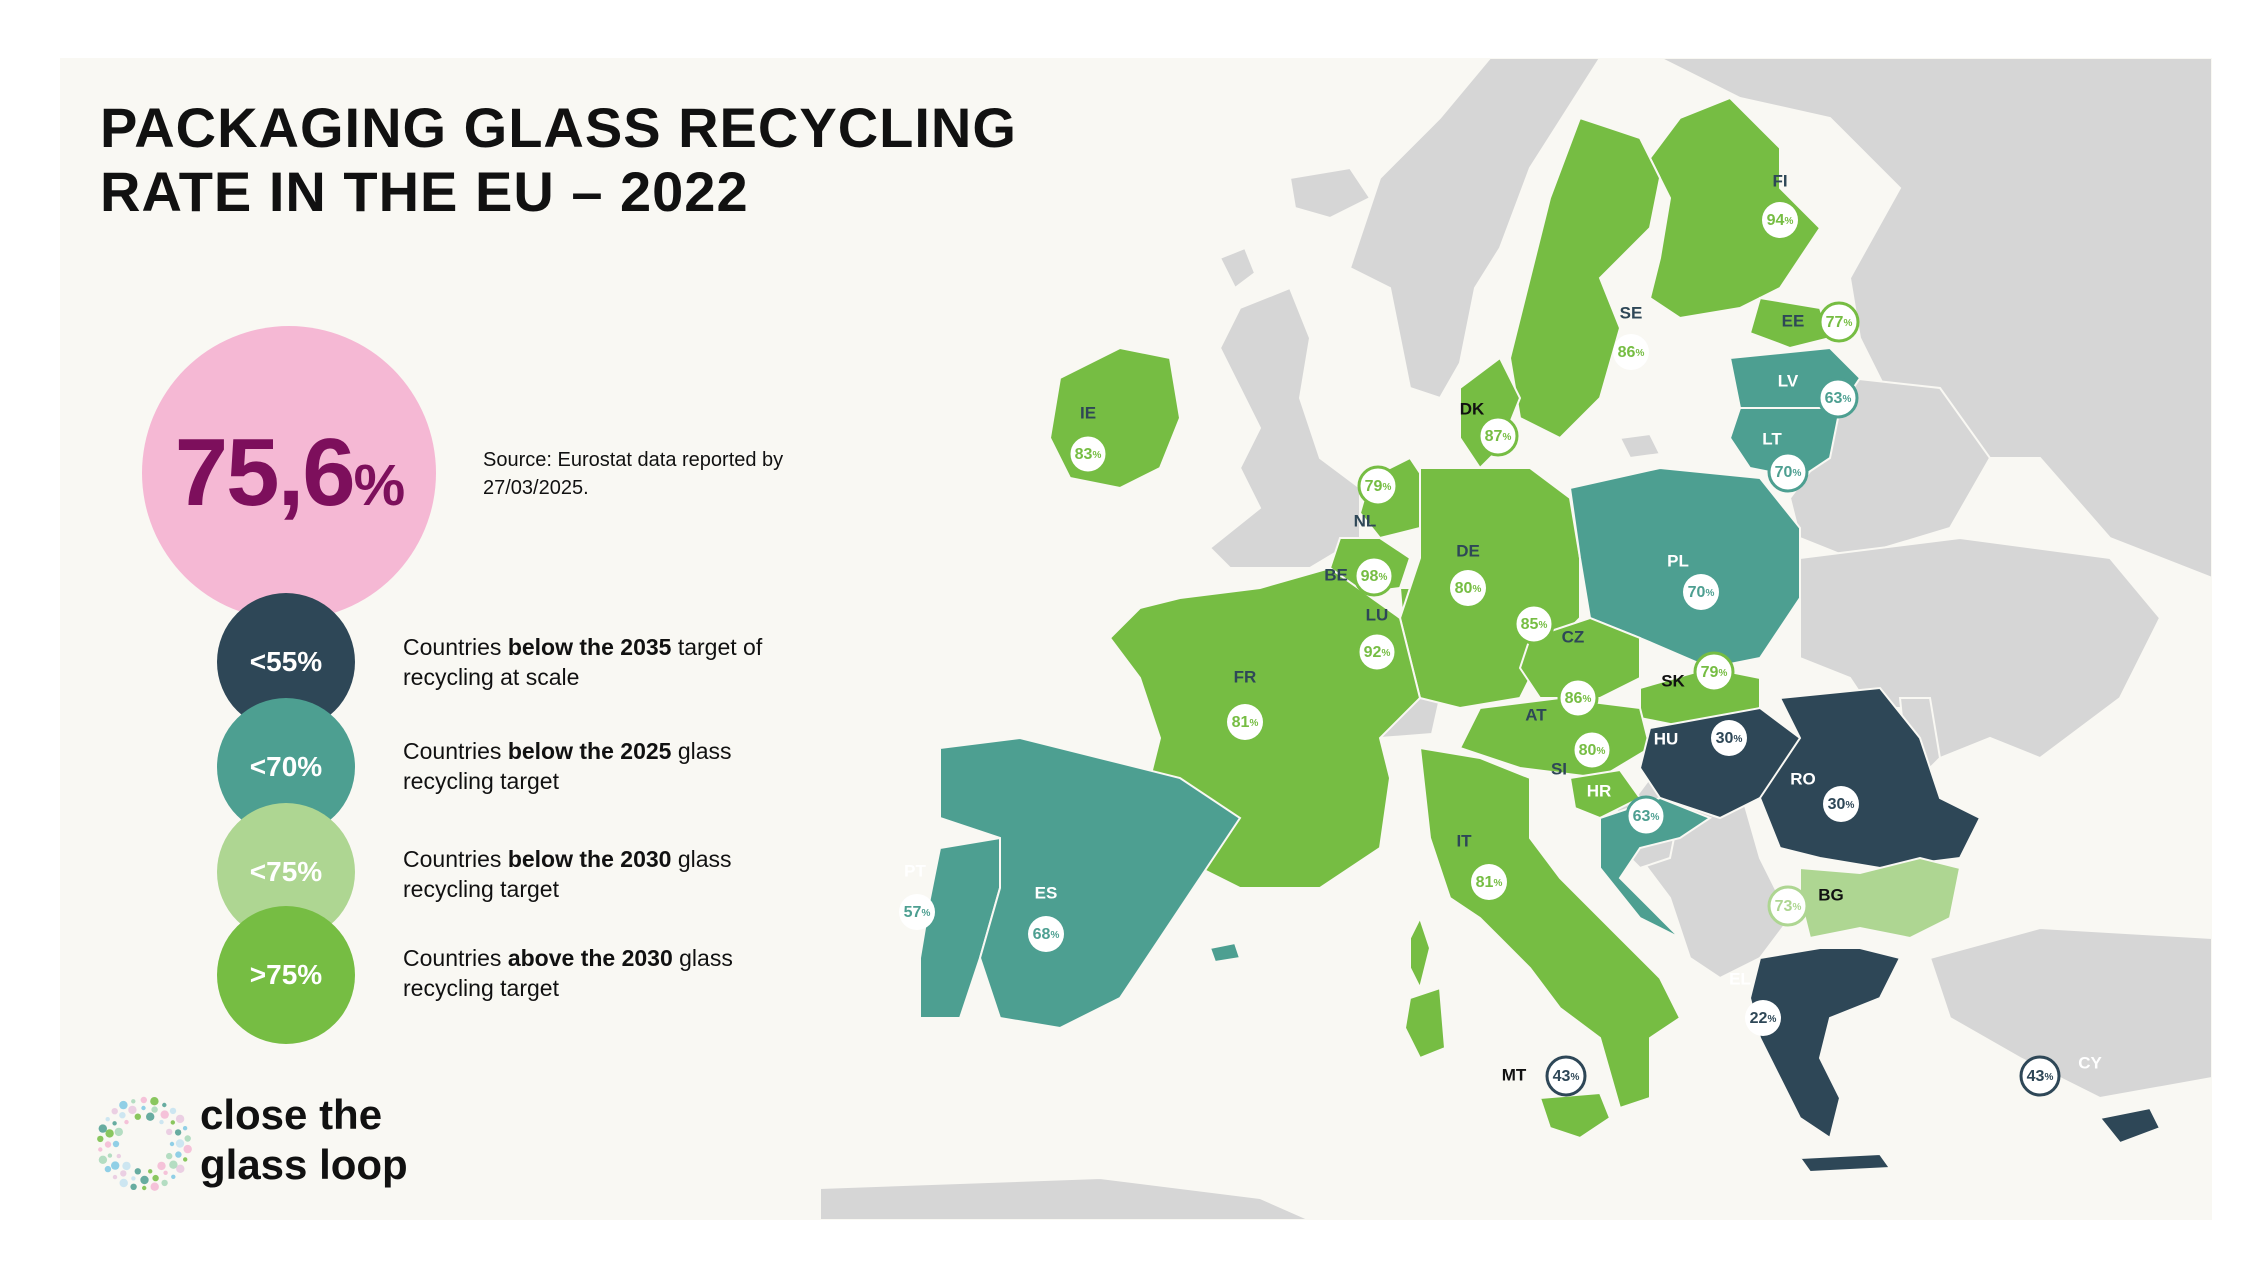 This screenshot has height=1276, width=2268. Describe the element at coordinates (583, 662) in the screenshot. I see `legend-text-post: target of recycling at scale` at that location.